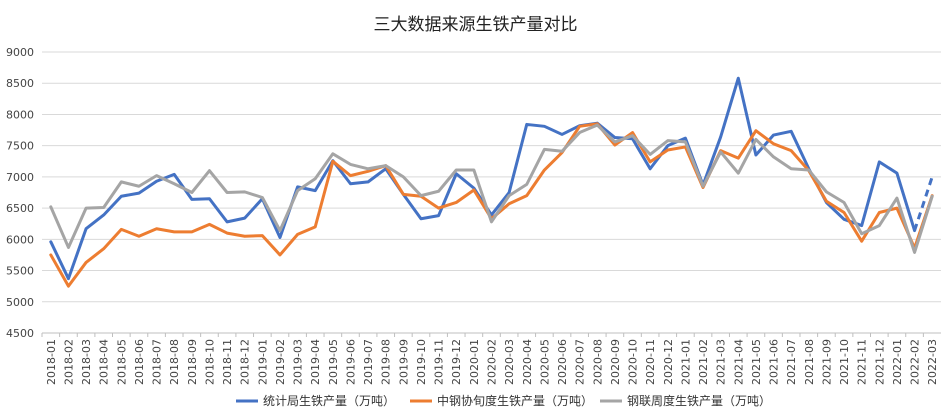  I want to click on x-tick-label: 2021-10, so click(844, 362).